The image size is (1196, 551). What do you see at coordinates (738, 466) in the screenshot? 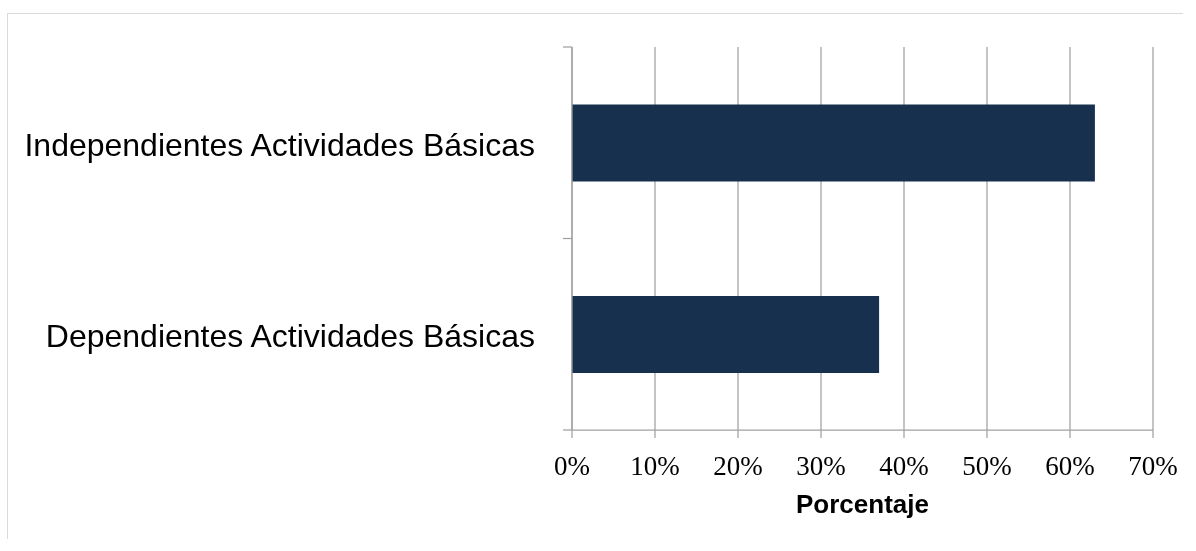
I see `x-tick-label: 20%` at bounding box center [738, 466].